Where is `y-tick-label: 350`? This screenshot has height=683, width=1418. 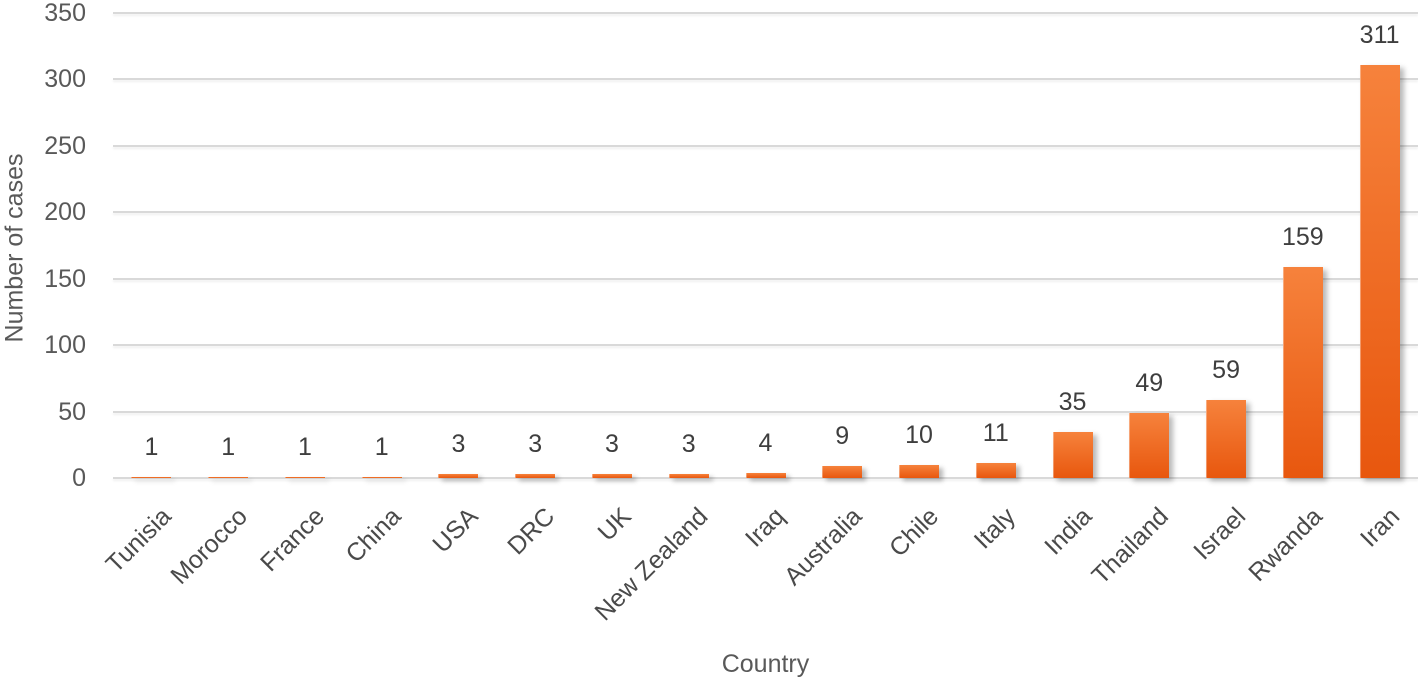
y-tick-label: 350 is located at coordinates (65, 13).